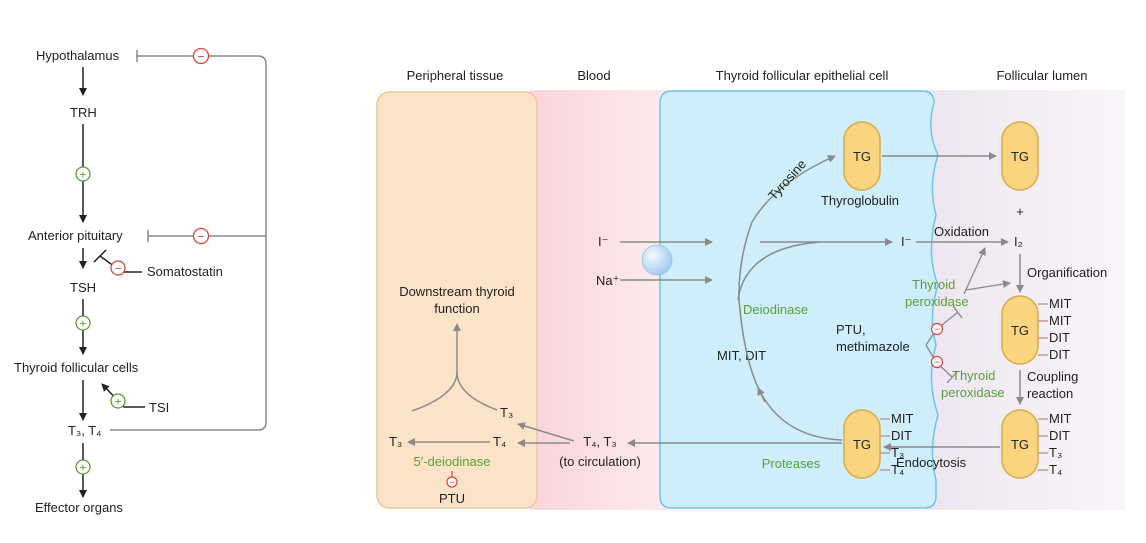  Describe the element at coordinates (657, 260) in the screenshot. I see `symporter-icon` at that location.